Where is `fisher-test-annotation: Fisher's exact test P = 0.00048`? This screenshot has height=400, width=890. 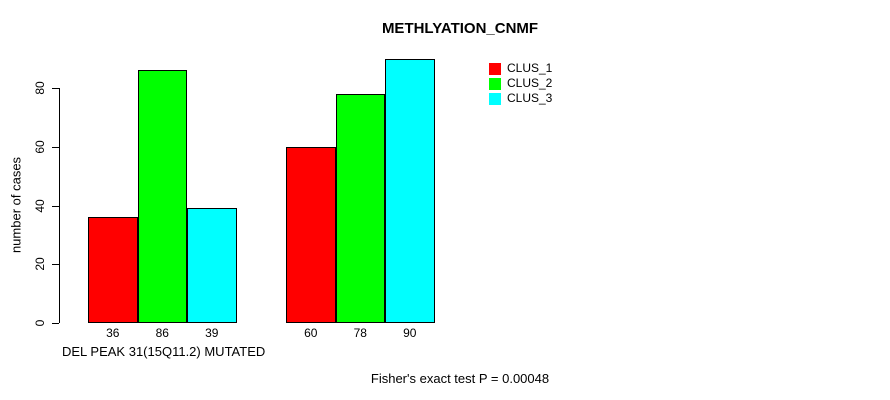
fisher-test-annotation: Fisher's exact test P = 0.00048 is located at coordinates (460, 378).